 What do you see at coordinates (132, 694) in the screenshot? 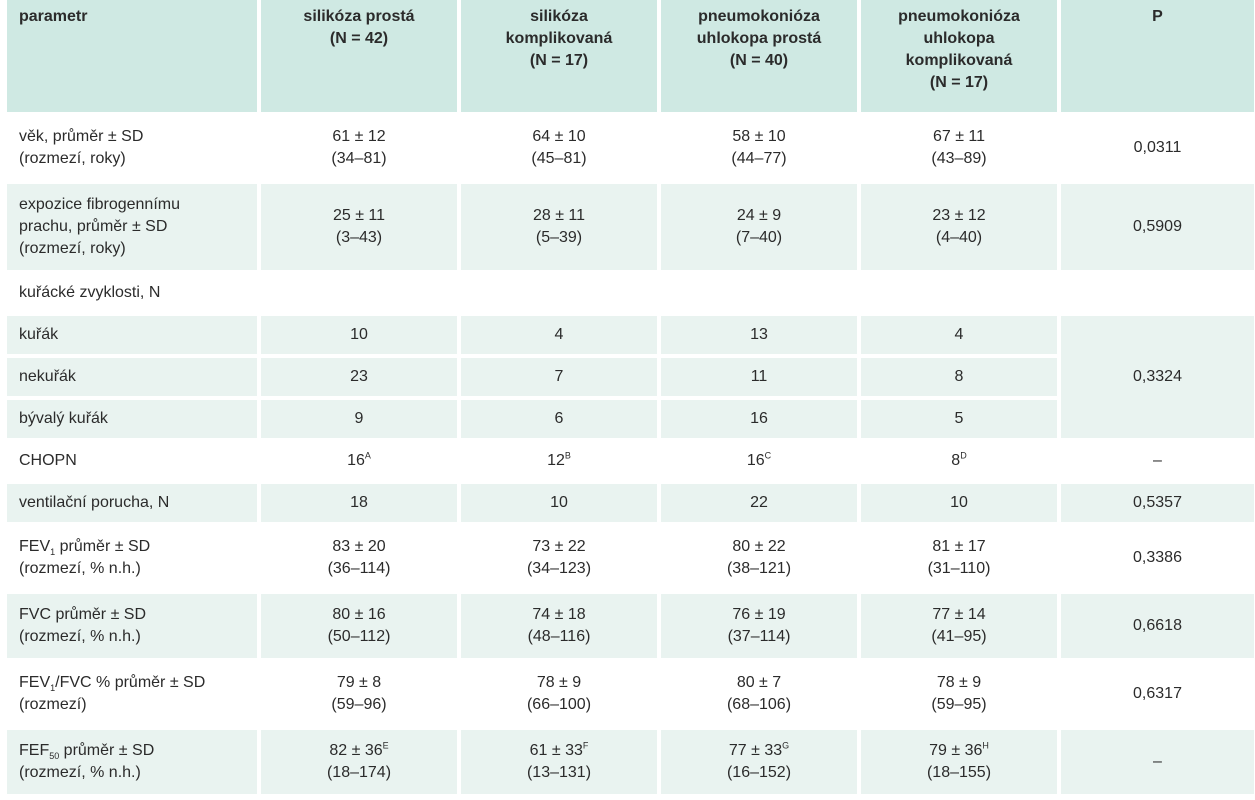
I see `row-label: FEV1/FVC % průměr ± SD (rozmezí)` at bounding box center [132, 694].